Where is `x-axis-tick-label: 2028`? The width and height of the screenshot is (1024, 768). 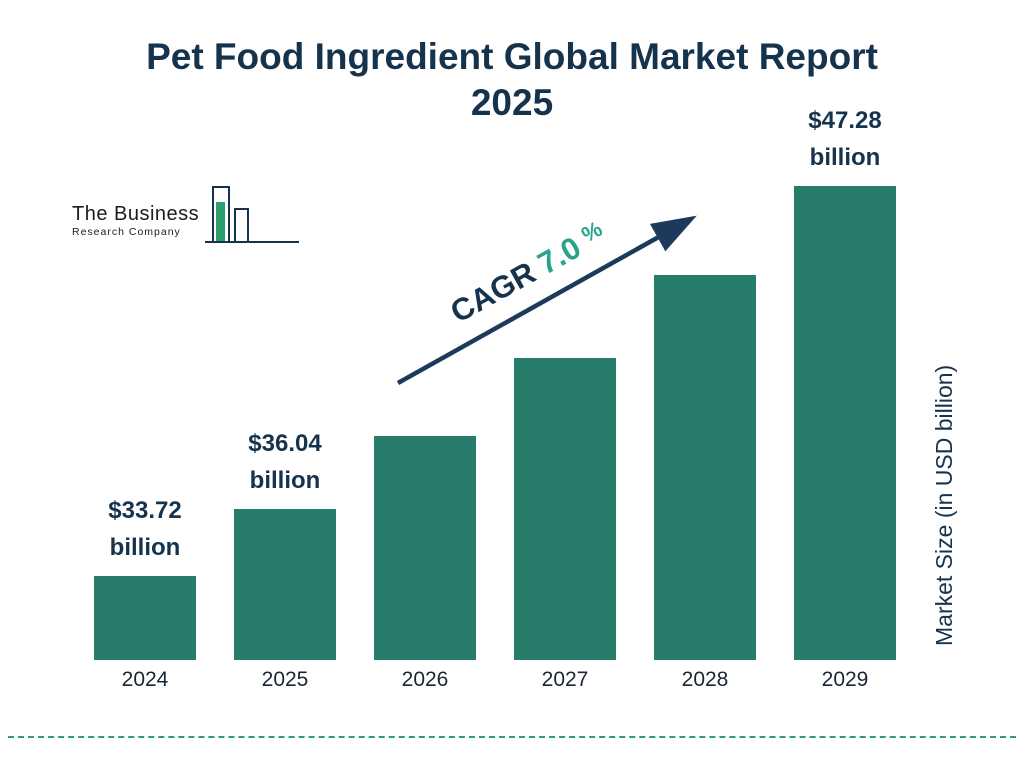 x-axis-tick-label: 2028 is located at coordinates (705, 679).